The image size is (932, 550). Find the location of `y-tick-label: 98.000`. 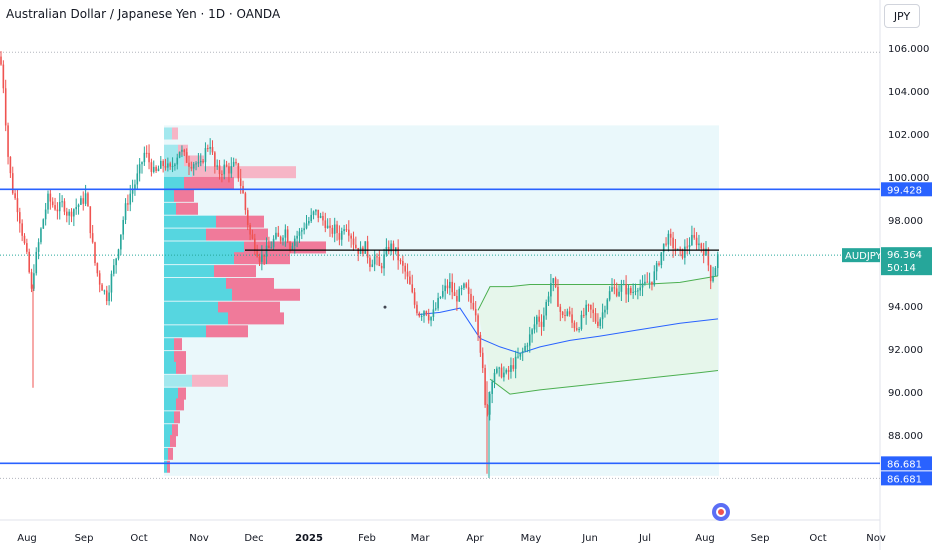

y-tick-label: 98.000 is located at coordinates (905, 221).